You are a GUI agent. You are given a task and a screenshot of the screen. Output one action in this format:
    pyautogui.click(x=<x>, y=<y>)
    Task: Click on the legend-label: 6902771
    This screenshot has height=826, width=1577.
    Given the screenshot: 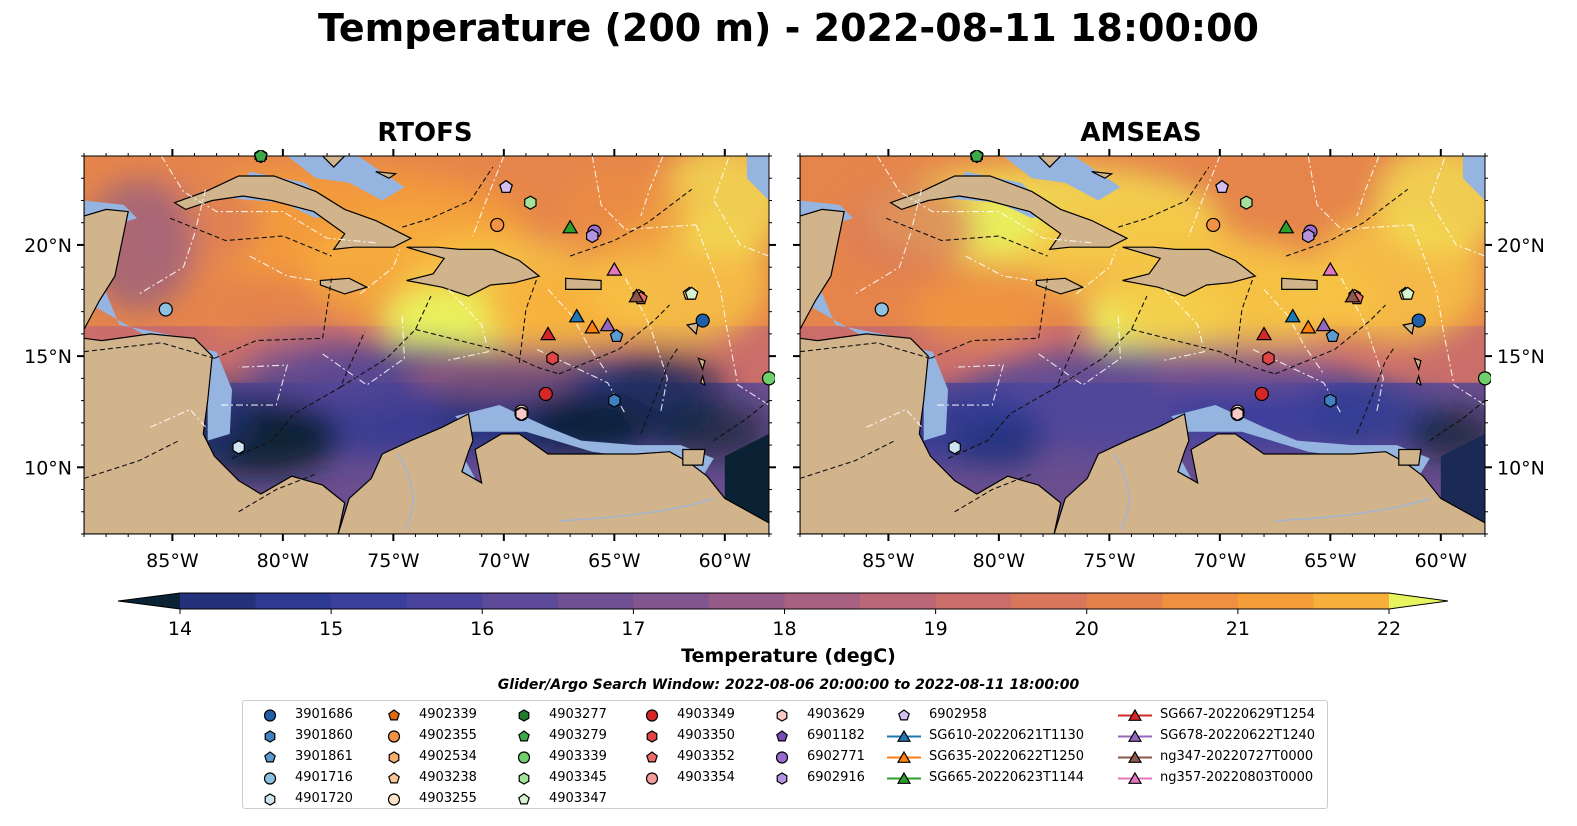 What is the action you would take?
    pyautogui.click(x=836, y=756)
    